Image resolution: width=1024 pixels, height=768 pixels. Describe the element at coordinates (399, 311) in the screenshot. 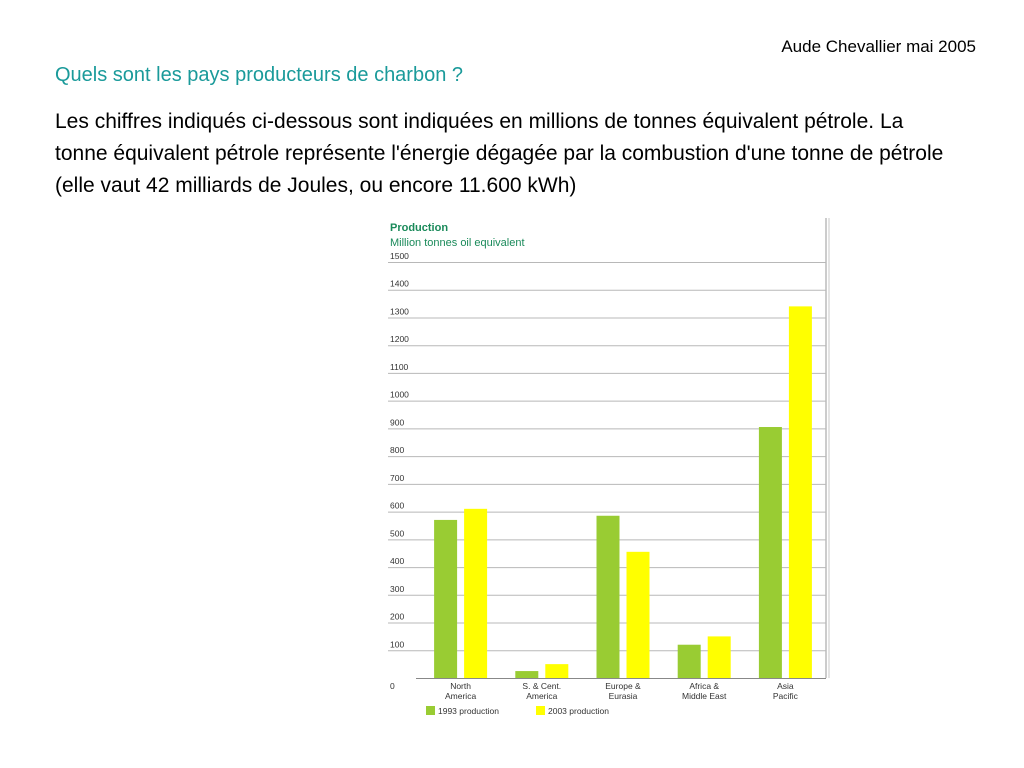

I see `y-tick-label-1300: 1300` at that location.